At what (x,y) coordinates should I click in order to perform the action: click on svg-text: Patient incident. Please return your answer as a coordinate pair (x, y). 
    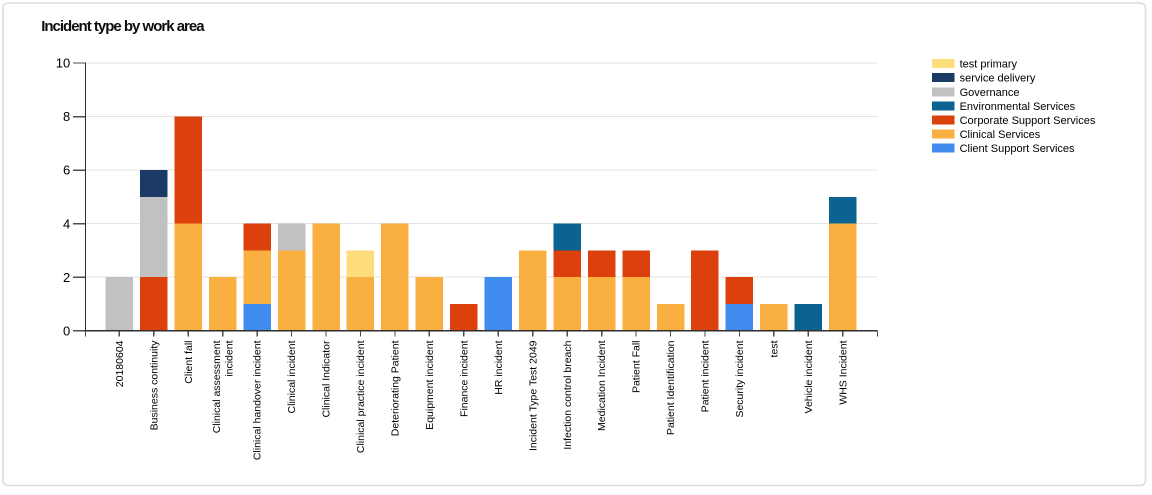
    Looking at the image, I should click on (706, 376).